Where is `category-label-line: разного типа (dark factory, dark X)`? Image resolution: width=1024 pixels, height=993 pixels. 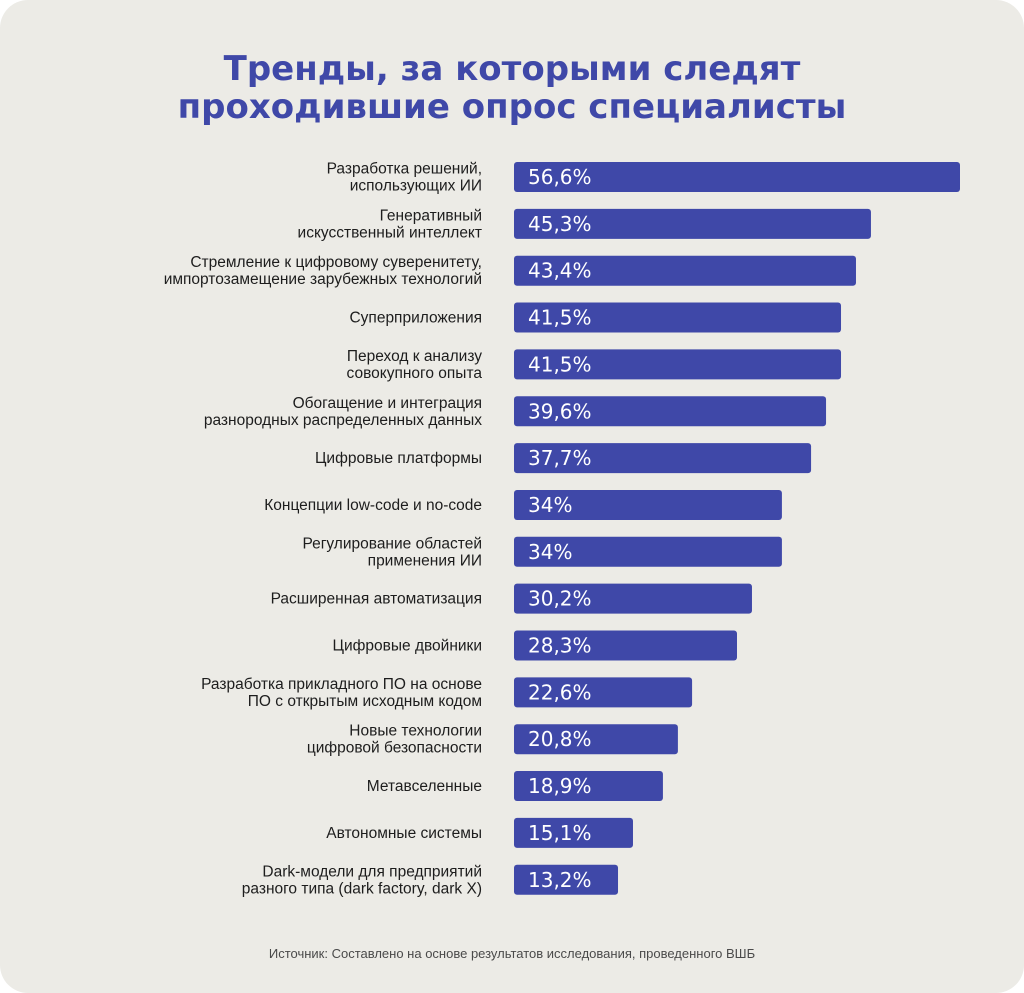
category-label-line: разного типа (dark factory, dark X) is located at coordinates (362, 888).